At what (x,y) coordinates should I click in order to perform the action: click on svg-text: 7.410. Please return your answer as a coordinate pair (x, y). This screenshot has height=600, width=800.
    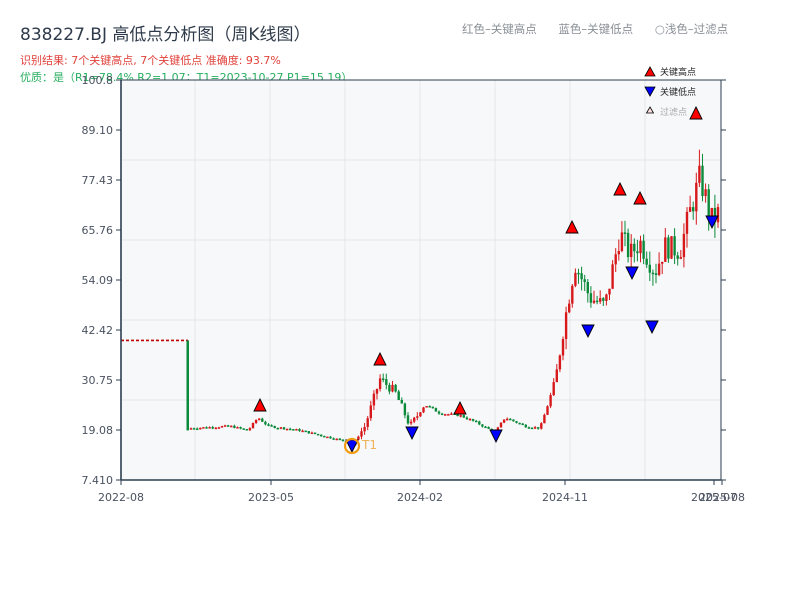
    Looking at the image, I should click on (98, 480).